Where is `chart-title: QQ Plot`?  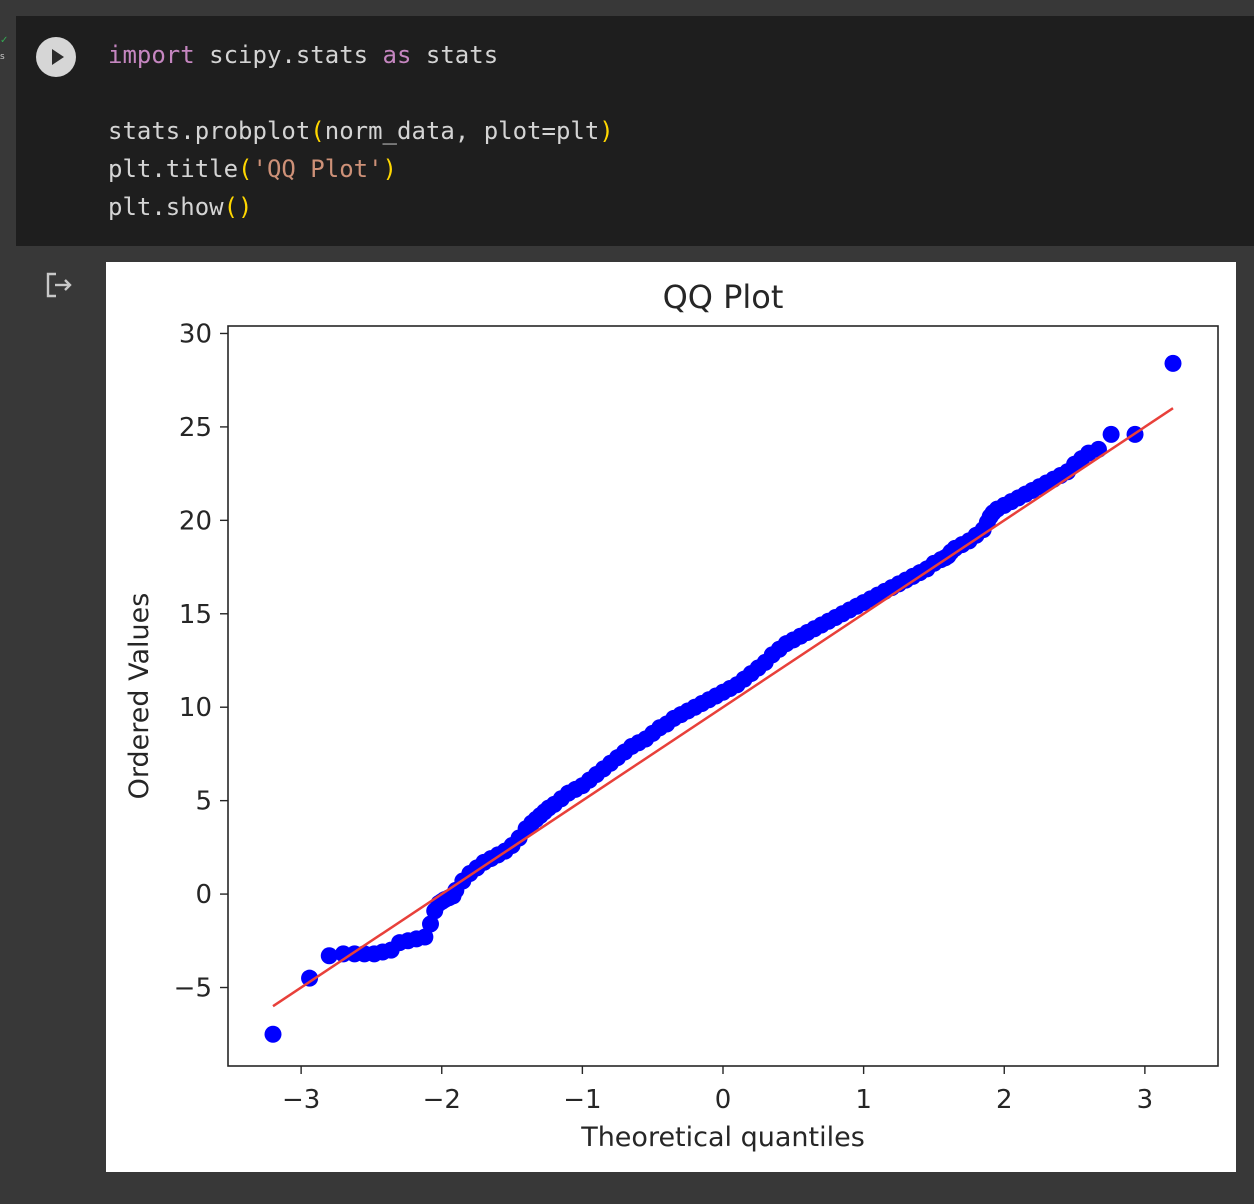 chart-title: QQ Plot is located at coordinates (723, 297).